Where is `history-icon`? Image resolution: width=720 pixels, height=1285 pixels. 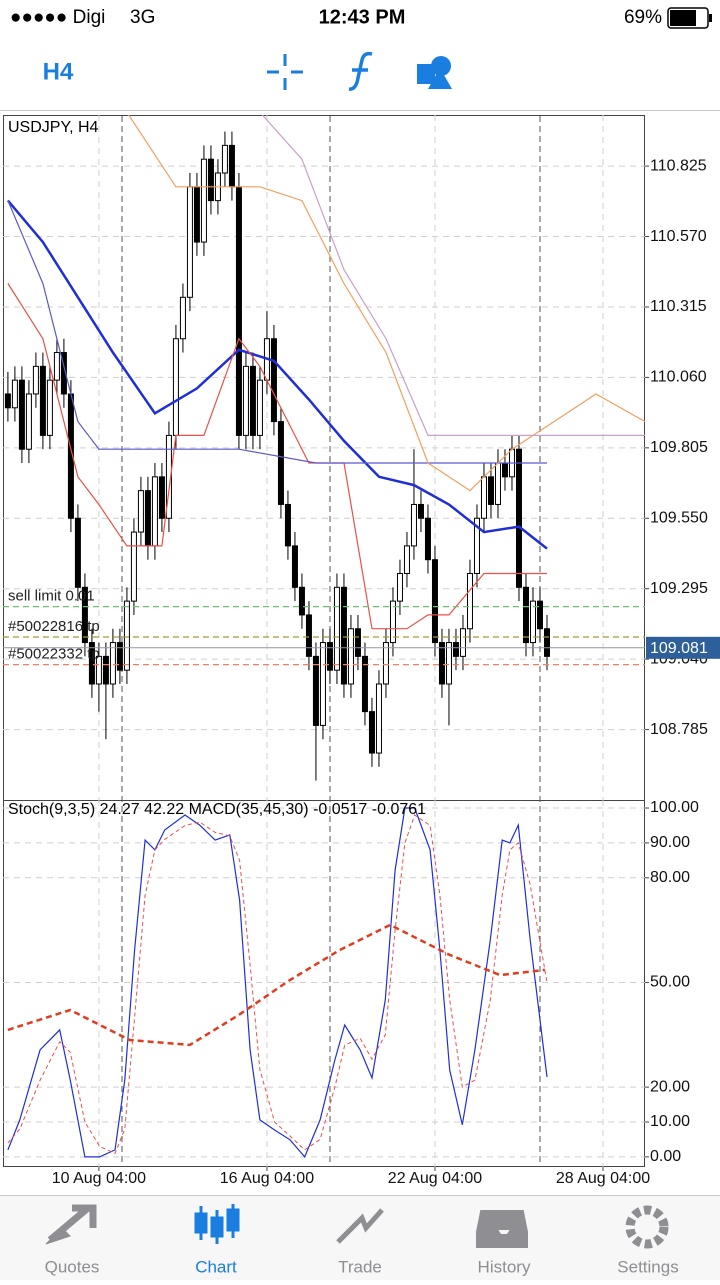 history-icon is located at coordinates (502, 1229).